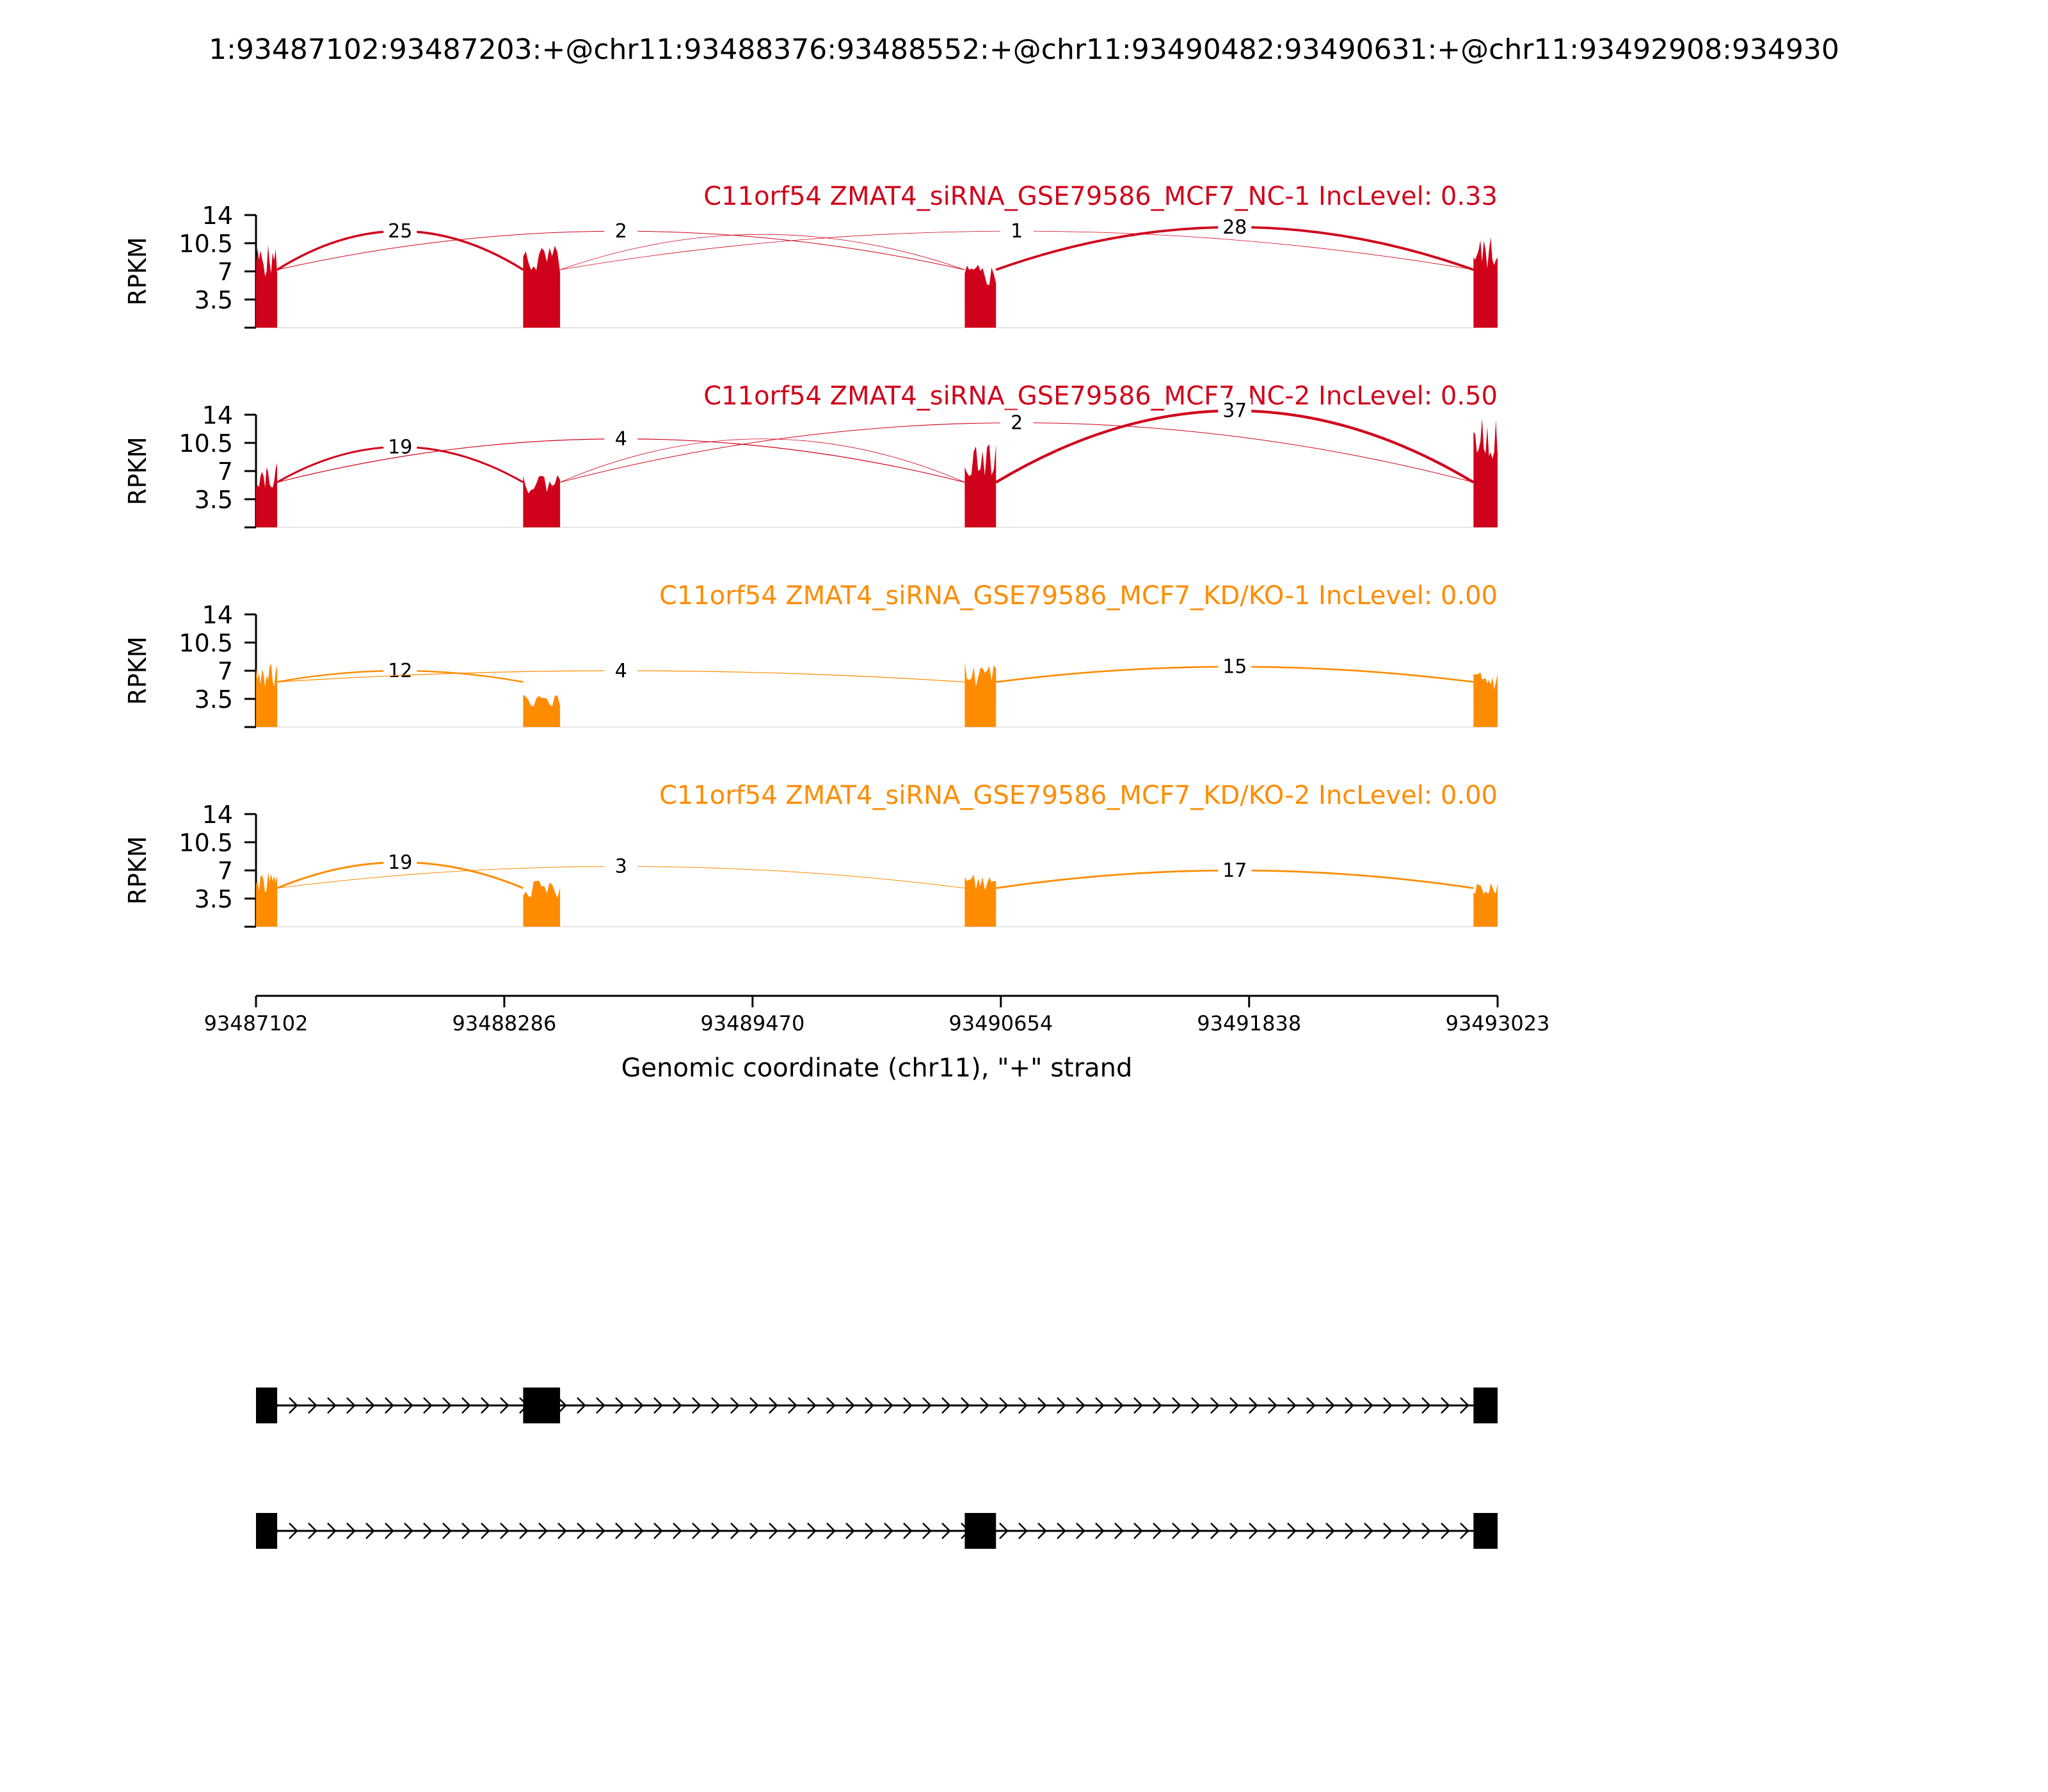 The height and width of the screenshot is (1792, 2048). I want to click on junction-count: 37, so click(1234, 411).